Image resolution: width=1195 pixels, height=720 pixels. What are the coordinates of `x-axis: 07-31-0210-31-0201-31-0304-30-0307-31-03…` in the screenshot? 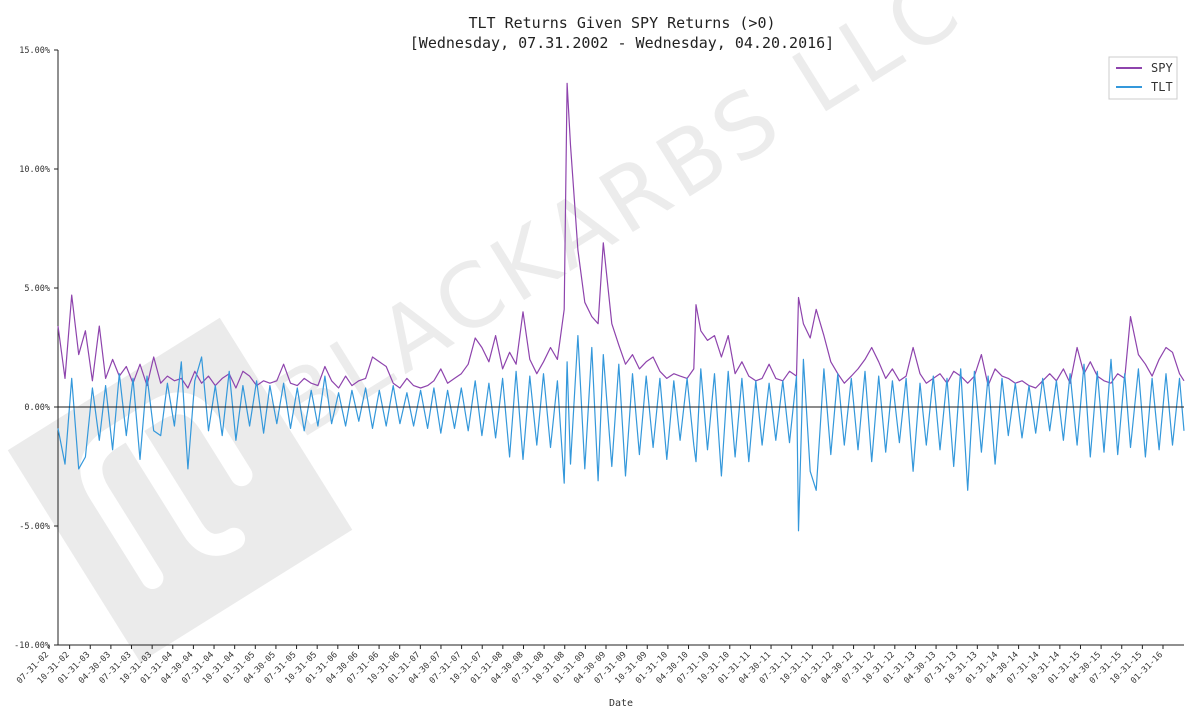 It's located at (599, 665).